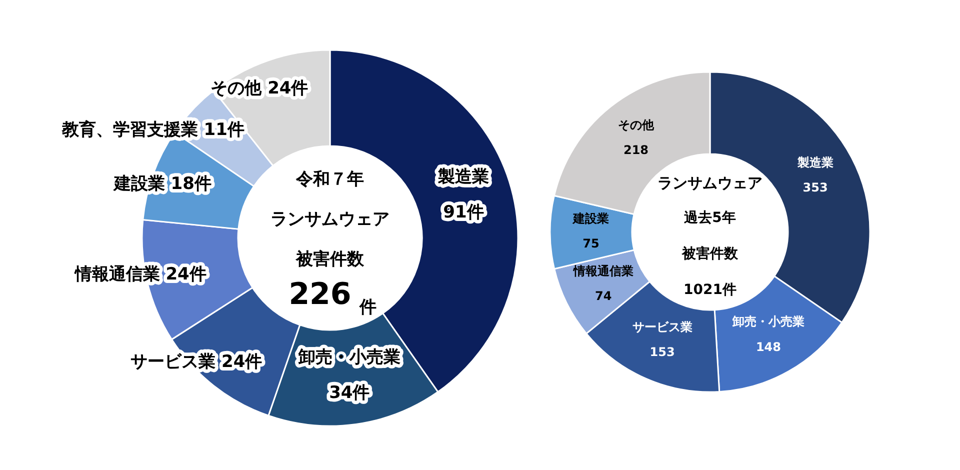 The image size is (960, 470). What do you see at coordinates (463, 212) in the screenshot?
I see `data-label: 91件` at bounding box center [463, 212].